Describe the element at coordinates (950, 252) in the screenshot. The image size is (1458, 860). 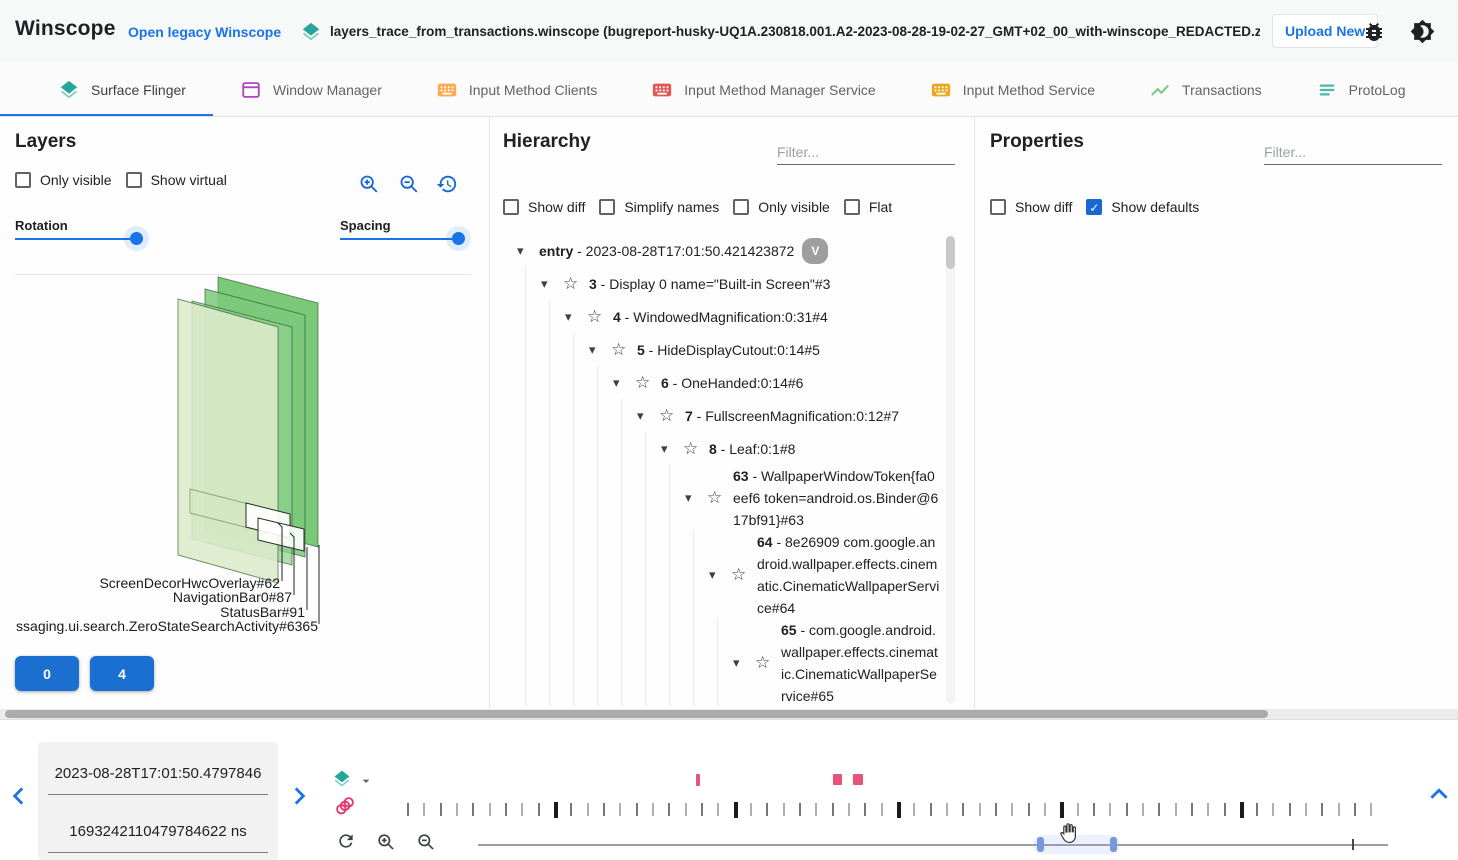
I see `hierarchy-scrollbar-thumb` at that location.